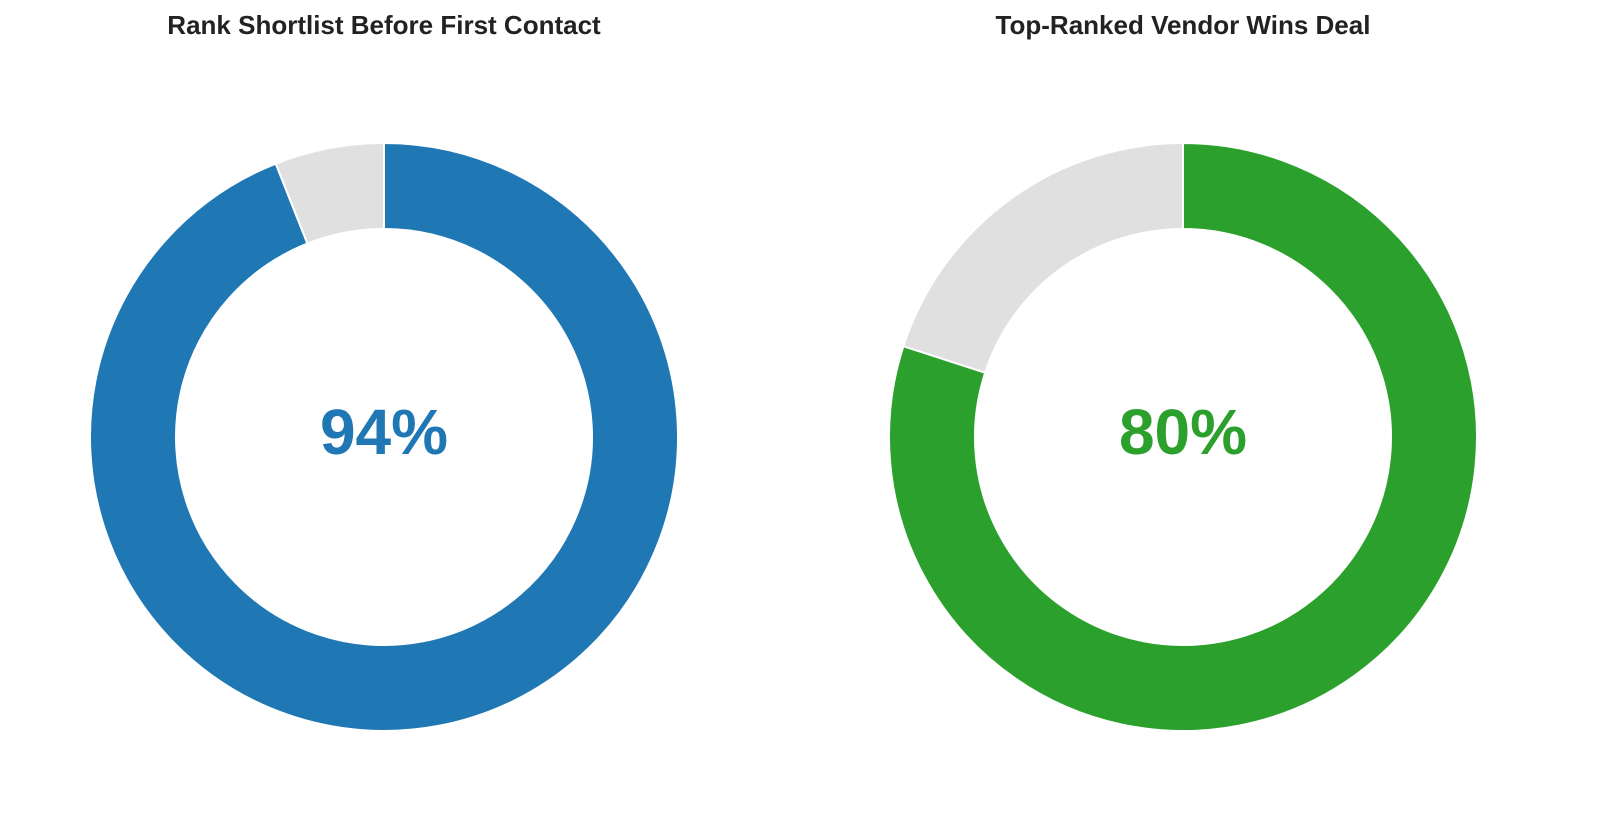  Describe the element at coordinates (1183, 432) in the screenshot. I see `center-label: 80%` at that location.